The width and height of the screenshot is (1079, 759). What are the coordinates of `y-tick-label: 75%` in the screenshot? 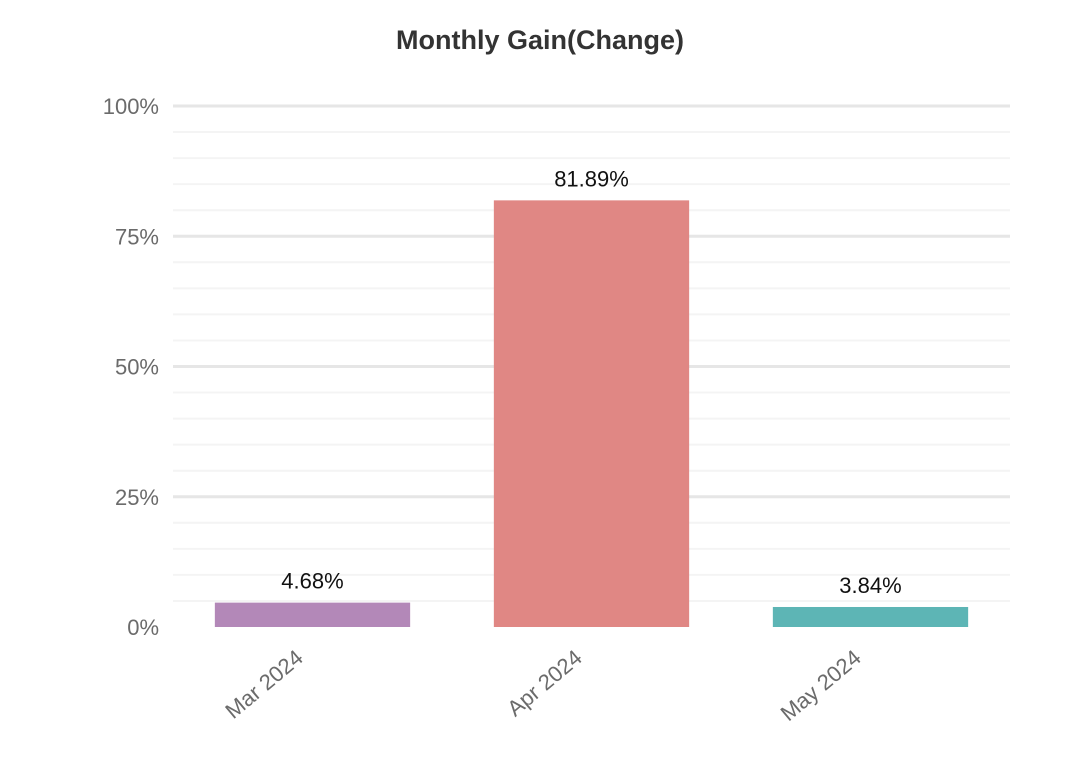 It's located at (137, 236).